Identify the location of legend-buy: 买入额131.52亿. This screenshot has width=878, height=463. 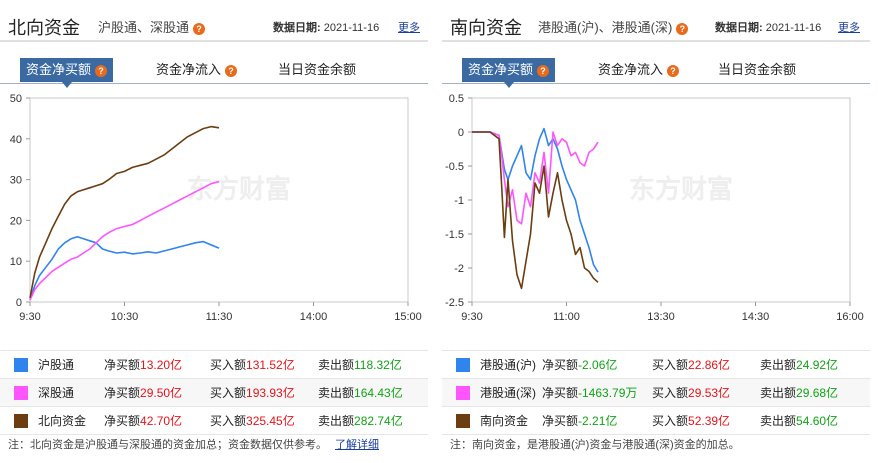
(252, 365).